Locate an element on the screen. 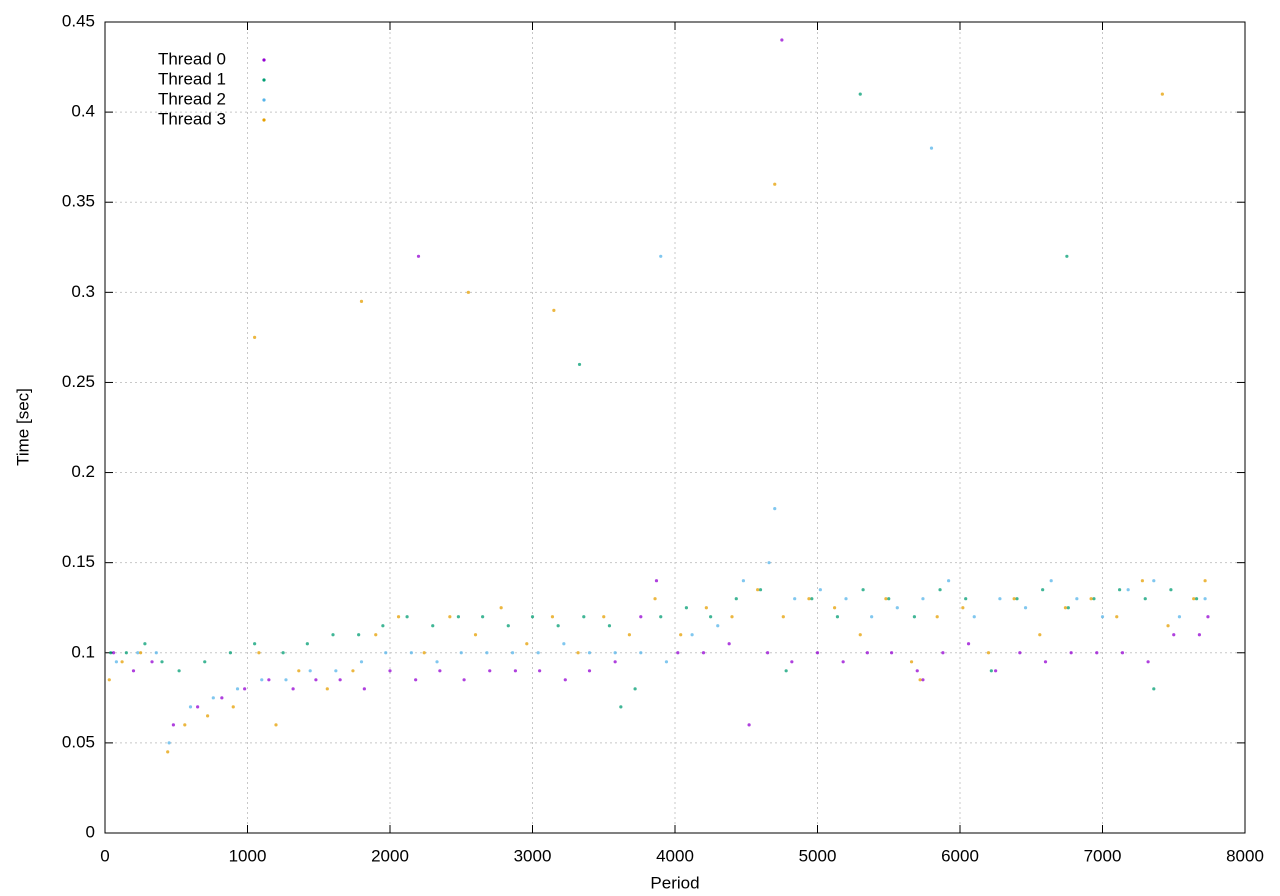  x-tick-label: 7000 is located at coordinates (1103, 855).